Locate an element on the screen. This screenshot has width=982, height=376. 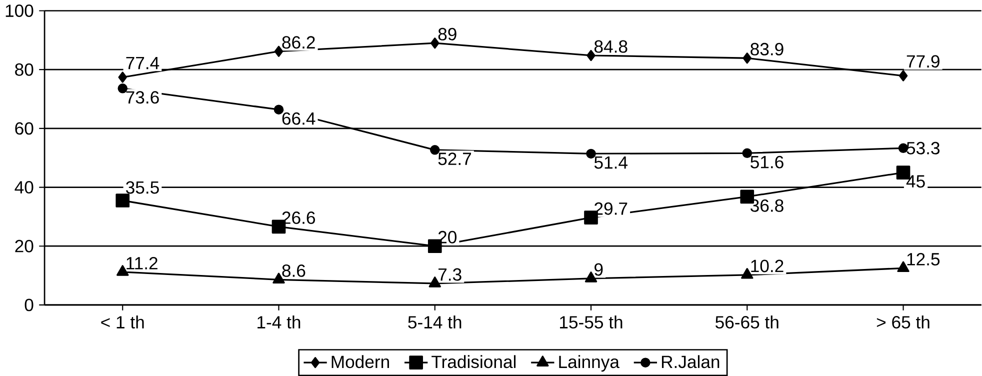
data-label: 66.4 is located at coordinates (299, 118).